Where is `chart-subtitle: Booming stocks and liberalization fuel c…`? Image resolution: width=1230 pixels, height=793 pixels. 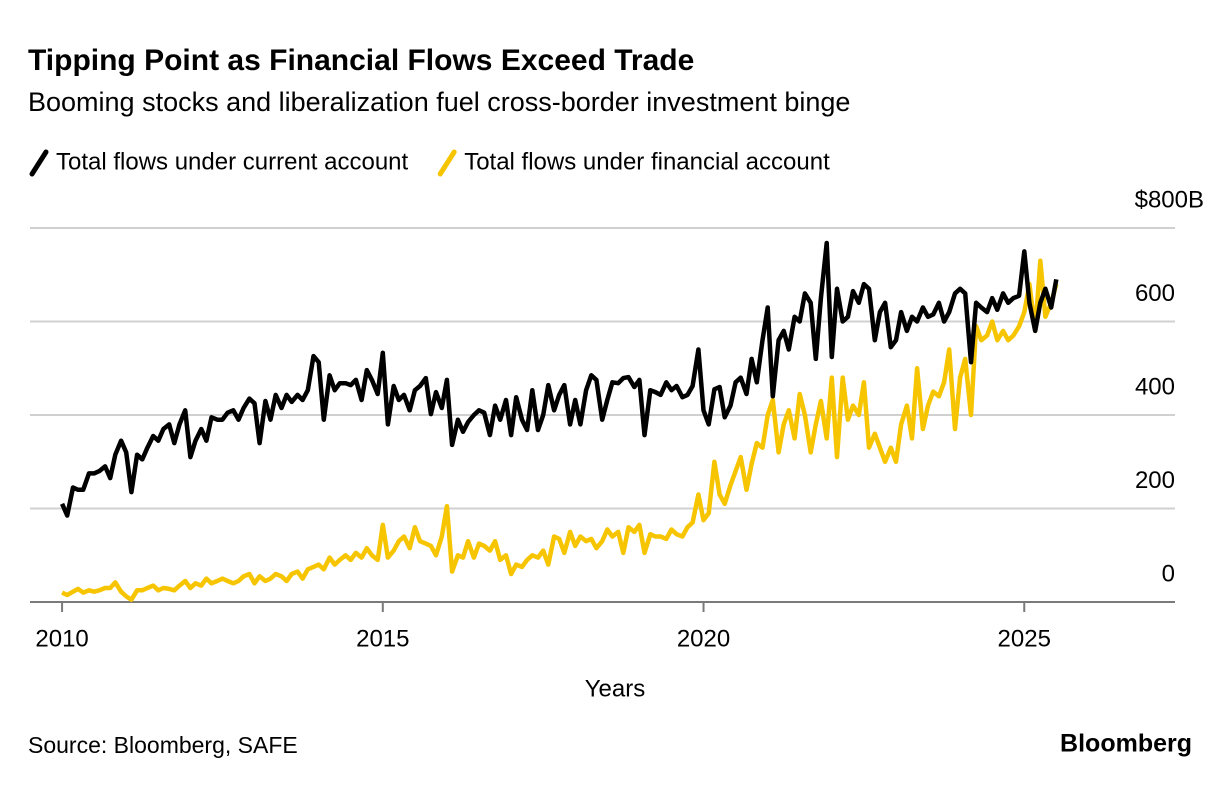 chart-subtitle: Booming stocks and liberalization fuel c… is located at coordinates (439, 102).